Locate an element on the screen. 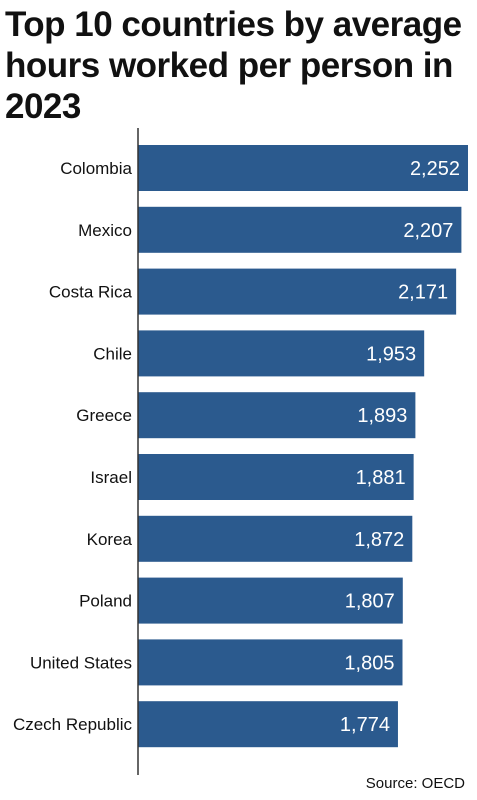 The image size is (477, 800). source-note: Source: OECD is located at coordinates (415, 783).